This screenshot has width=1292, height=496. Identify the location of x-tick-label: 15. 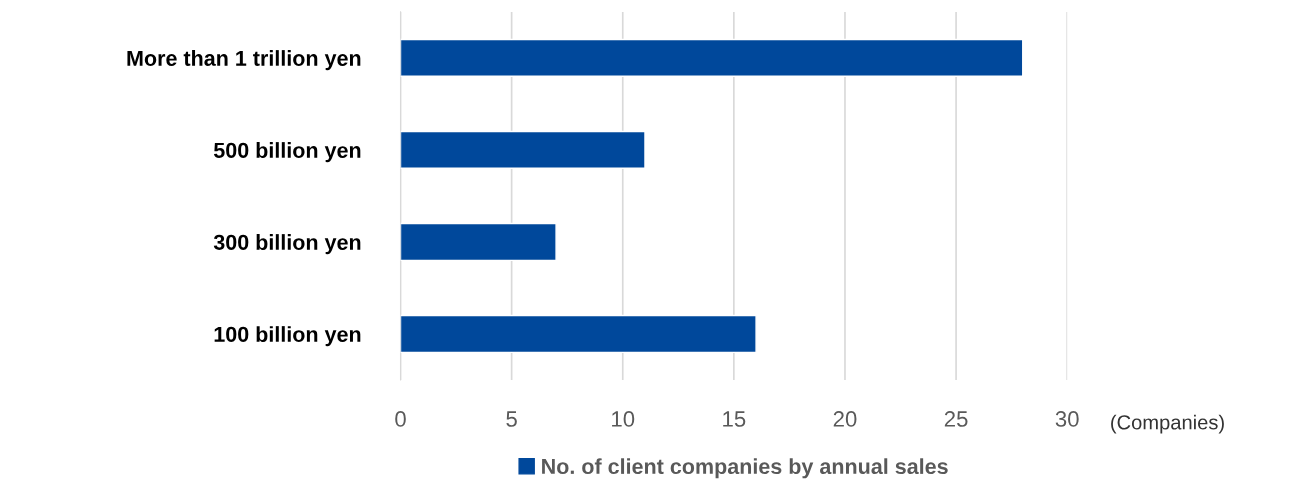
(734, 419).